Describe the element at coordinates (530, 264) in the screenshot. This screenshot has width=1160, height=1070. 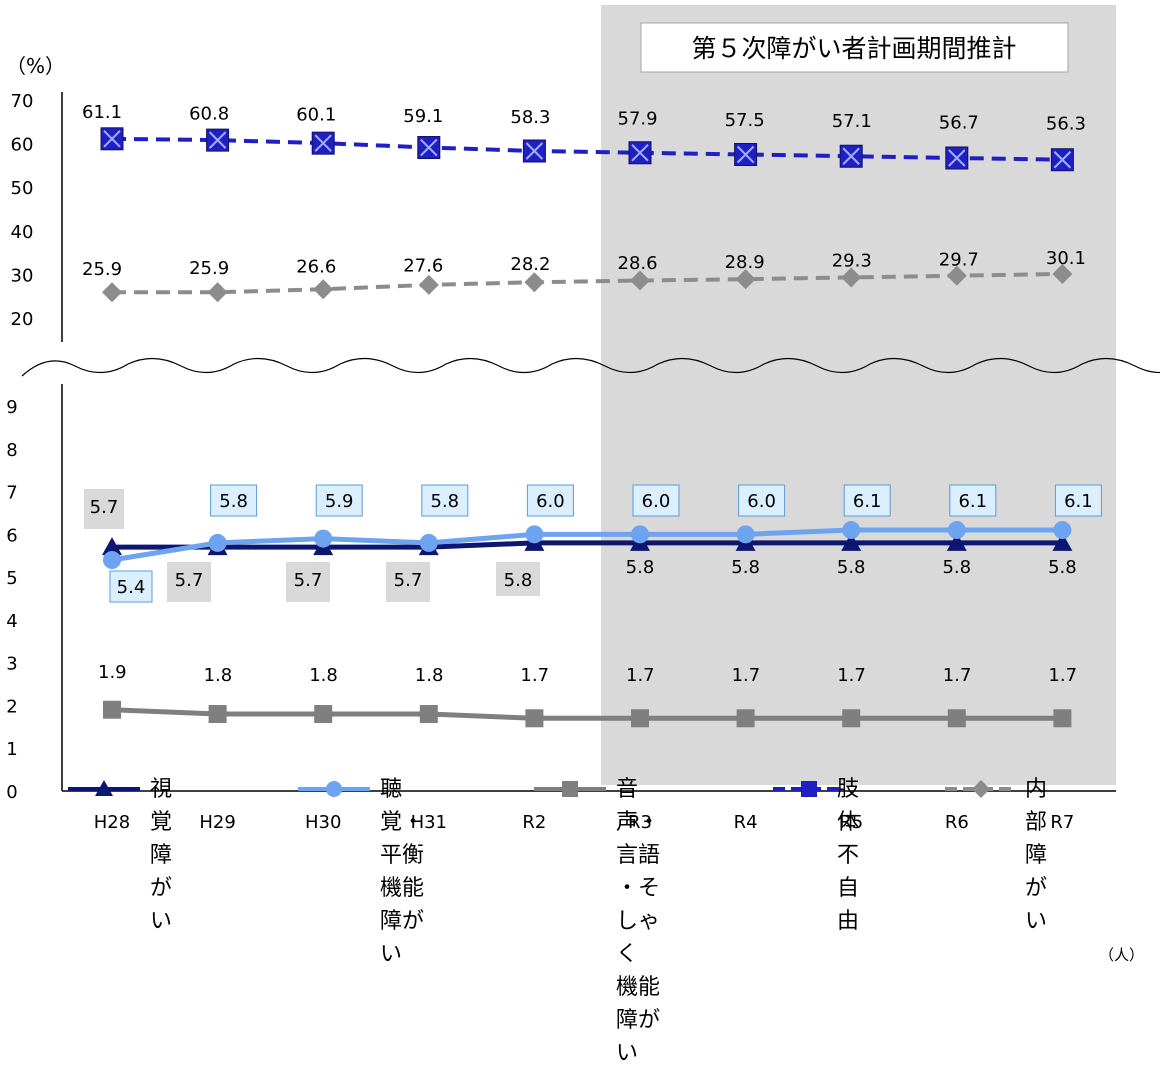
I see `data-label: 28.2` at that location.